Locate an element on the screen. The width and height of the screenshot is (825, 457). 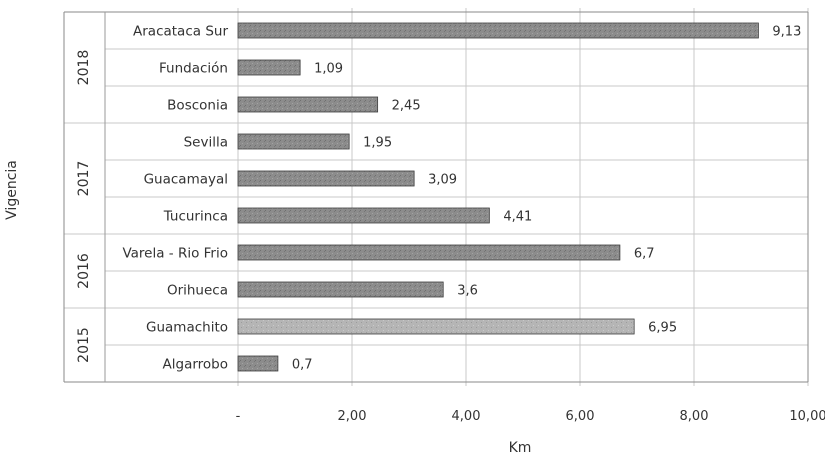
x-axis-title: Km is located at coordinates (520, 448).